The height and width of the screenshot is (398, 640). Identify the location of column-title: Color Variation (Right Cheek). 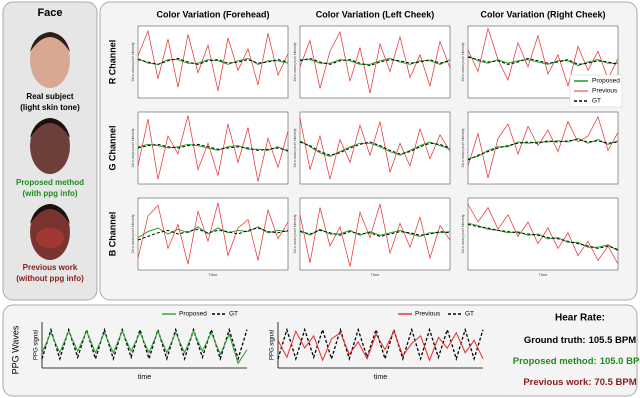
(542, 14).